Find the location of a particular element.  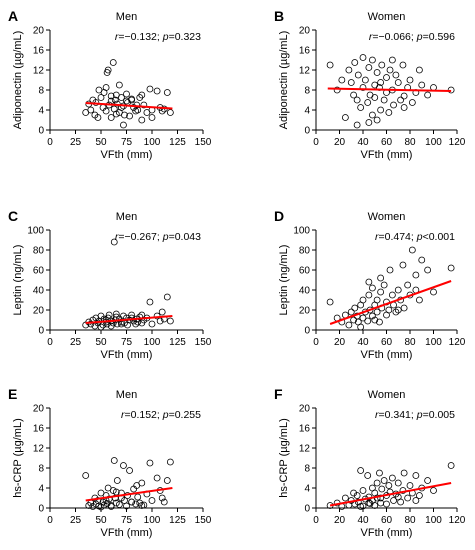

panel-letter: A is located at coordinates (13, 16).